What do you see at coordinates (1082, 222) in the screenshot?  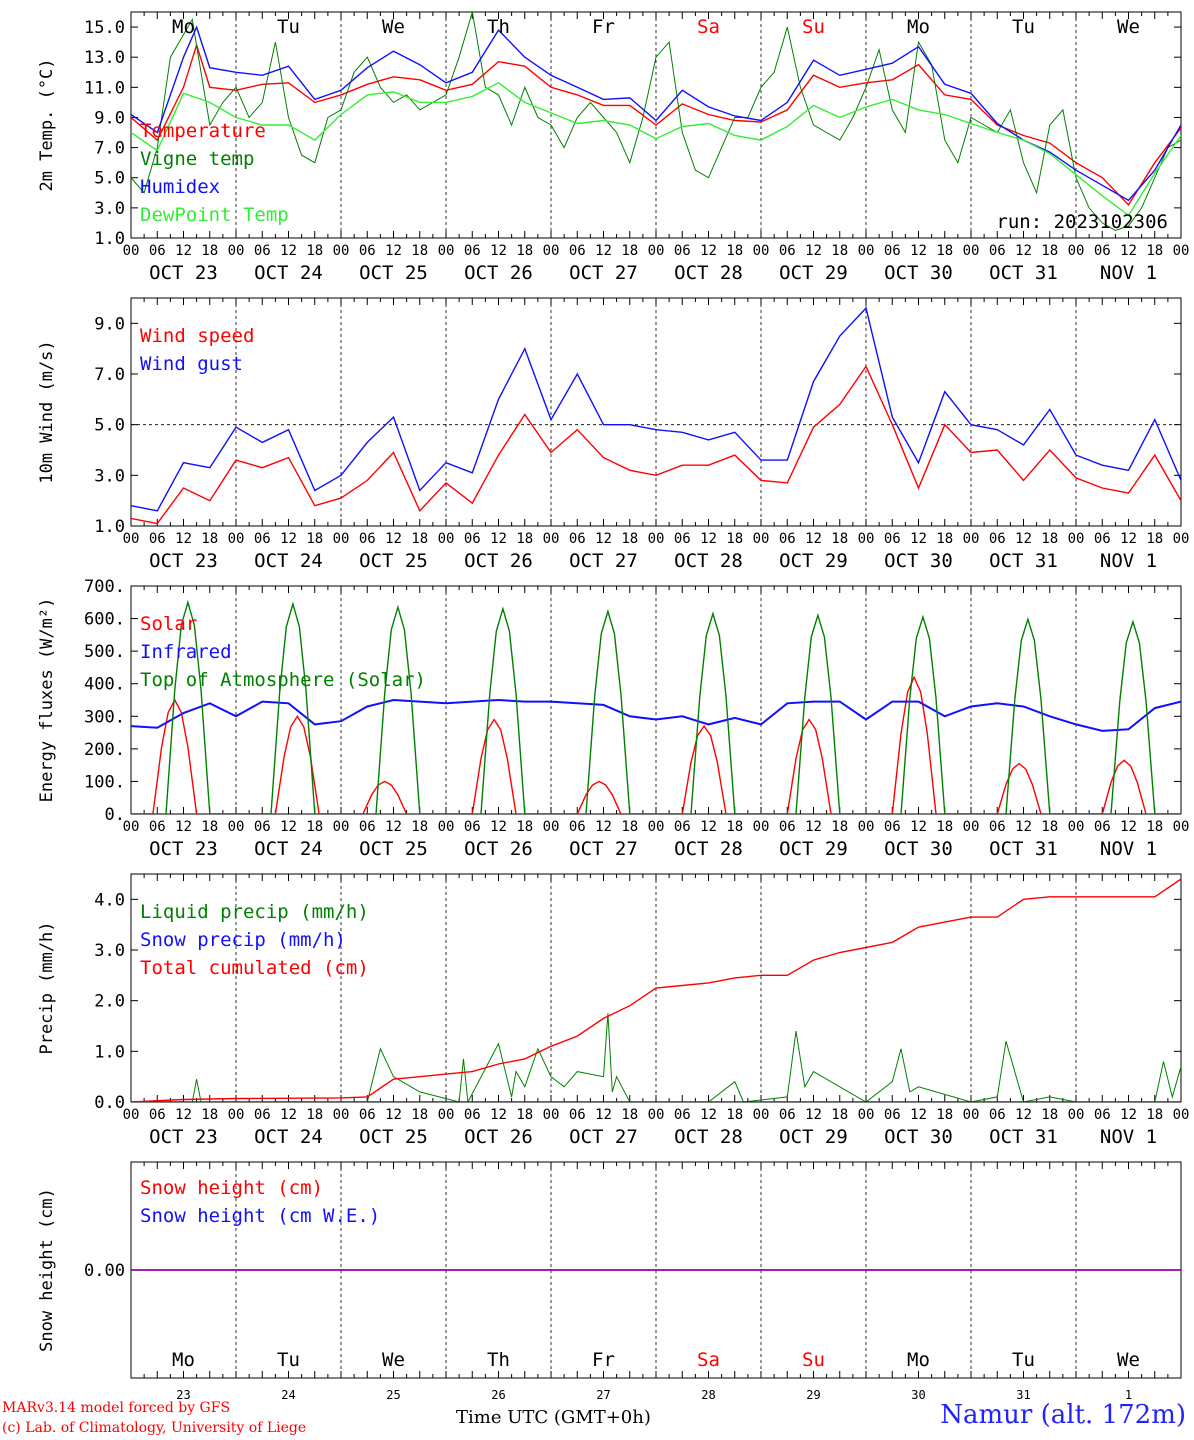 I see `run-label: run: 2023102306` at bounding box center [1082, 222].